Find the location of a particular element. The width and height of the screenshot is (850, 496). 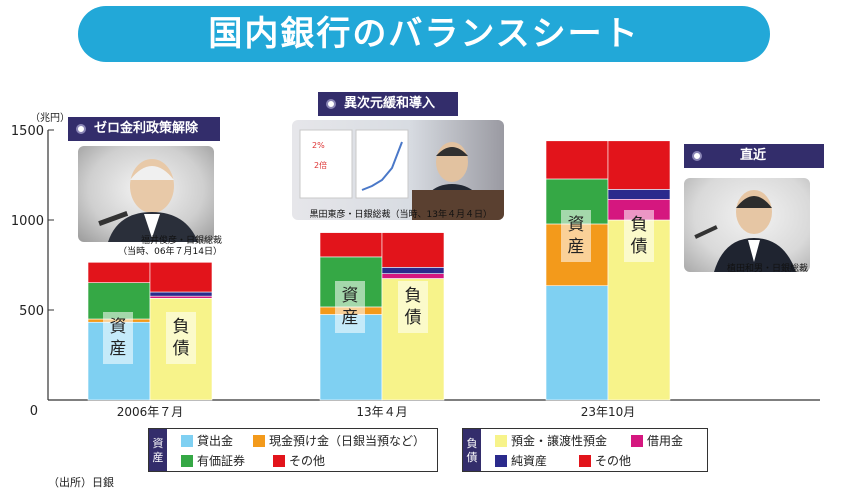

stack-label-liabilities-2013: 負債 is located at coordinates (413, 307).